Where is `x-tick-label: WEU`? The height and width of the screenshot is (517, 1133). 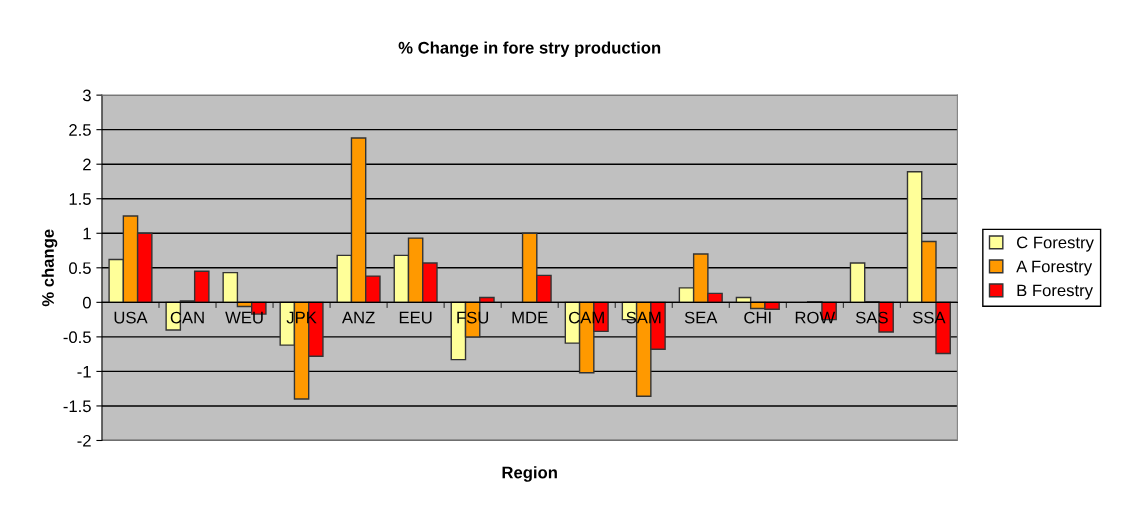
x-tick-label: WEU is located at coordinates (244, 317).